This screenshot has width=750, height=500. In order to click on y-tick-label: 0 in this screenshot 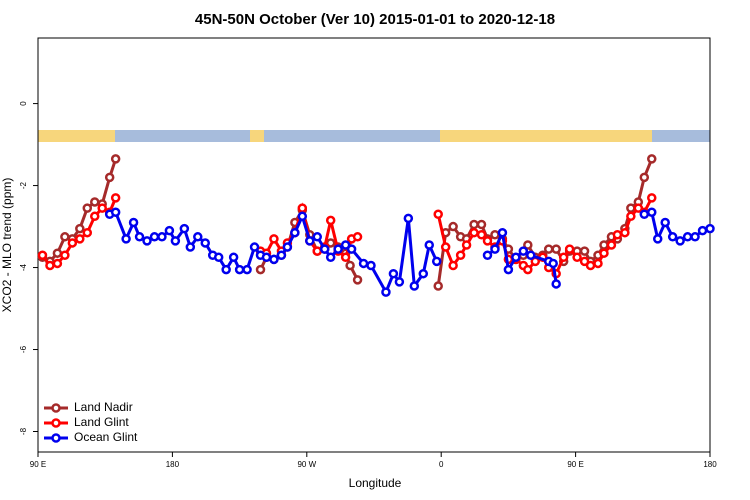, I will do `click(23, 103)`.